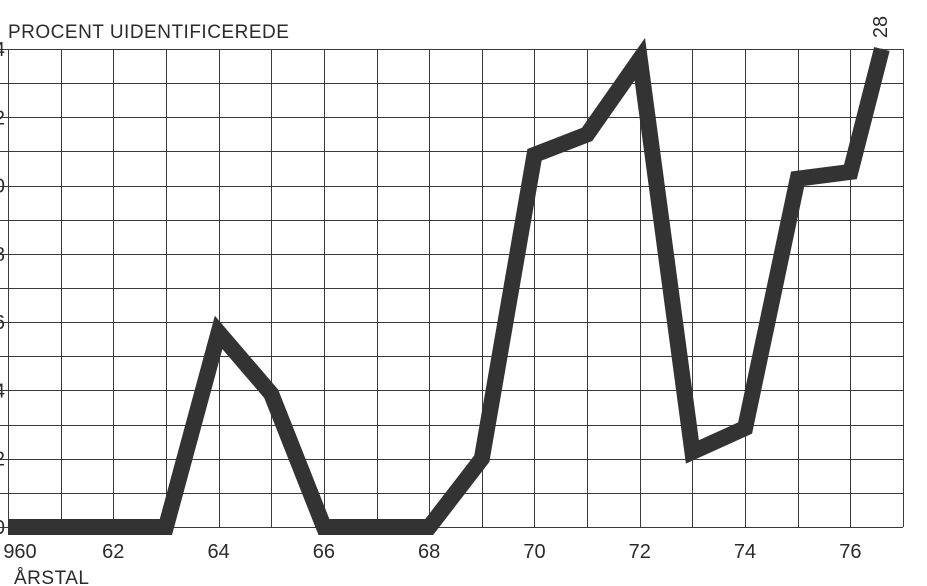 This screenshot has width=927, height=586. What do you see at coordinates (881, 27) in the screenshot?
I see `annotation-label: 28` at bounding box center [881, 27].